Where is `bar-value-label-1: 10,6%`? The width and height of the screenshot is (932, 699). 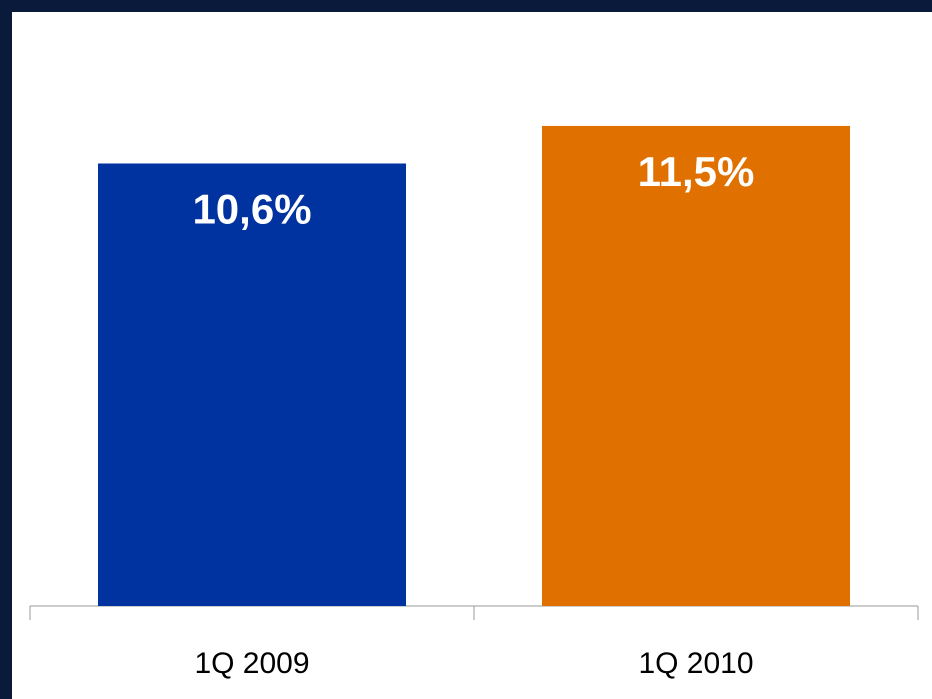
bar-value-label-1: 10,6% is located at coordinates (251, 208).